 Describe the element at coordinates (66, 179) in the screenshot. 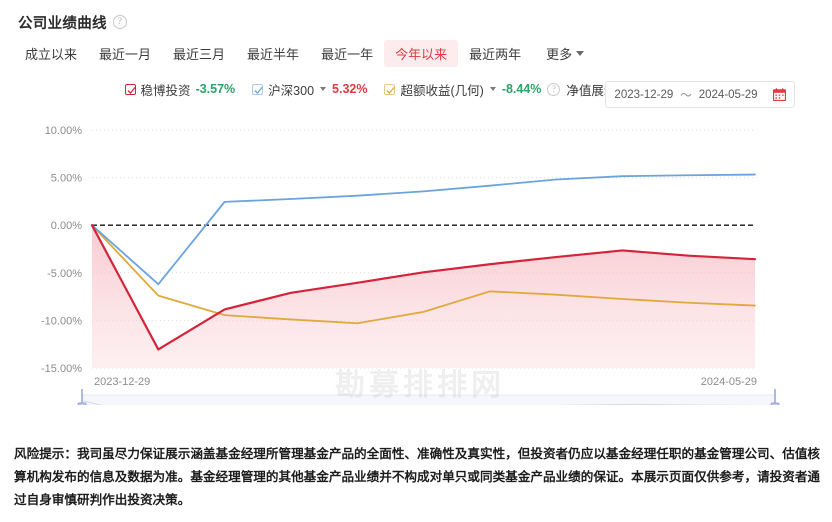

I see `y-axis-tick-label: 5.00%` at that location.